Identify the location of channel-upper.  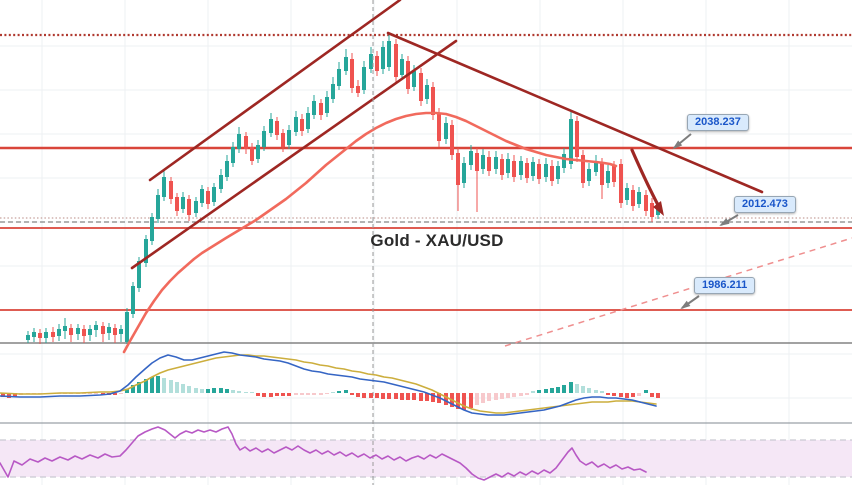
(275, 91).